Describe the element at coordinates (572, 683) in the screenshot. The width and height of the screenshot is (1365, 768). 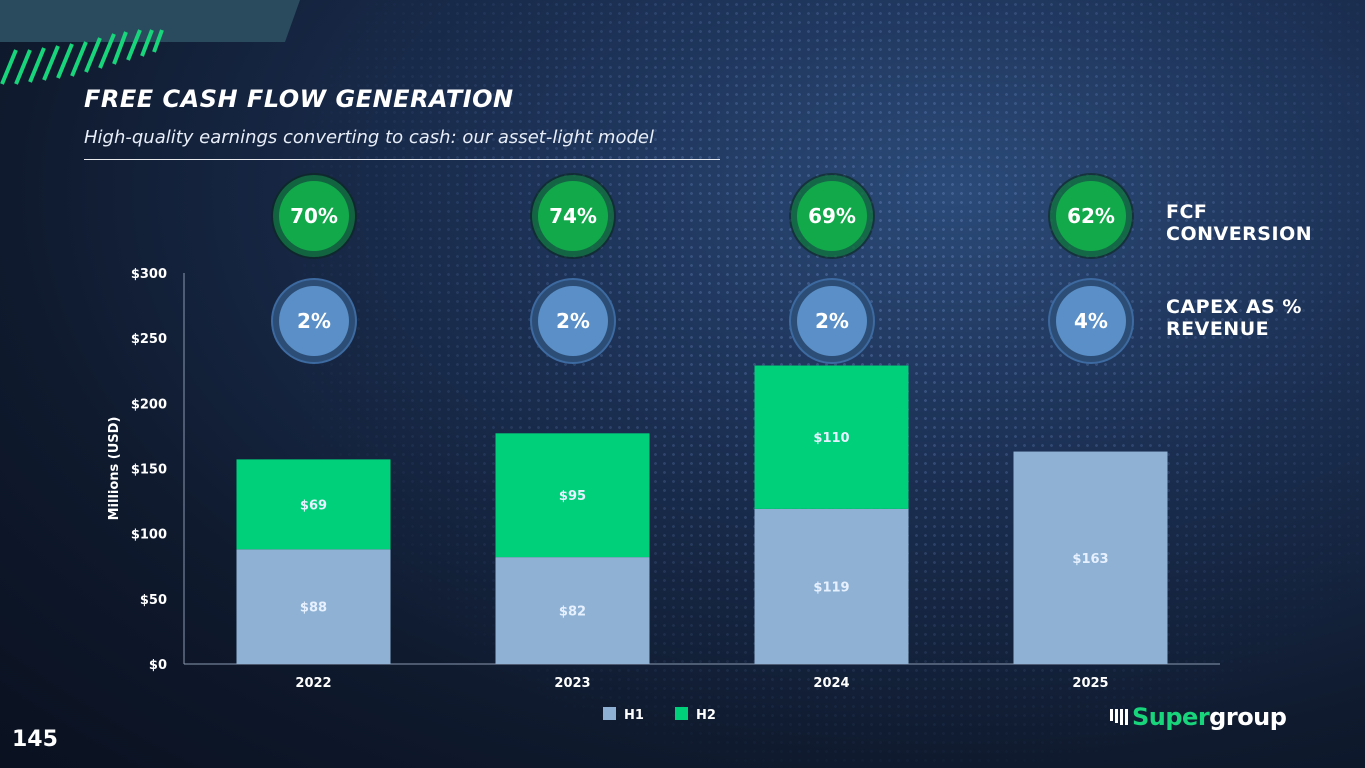
I see `x-tick-label: 2023` at that location.